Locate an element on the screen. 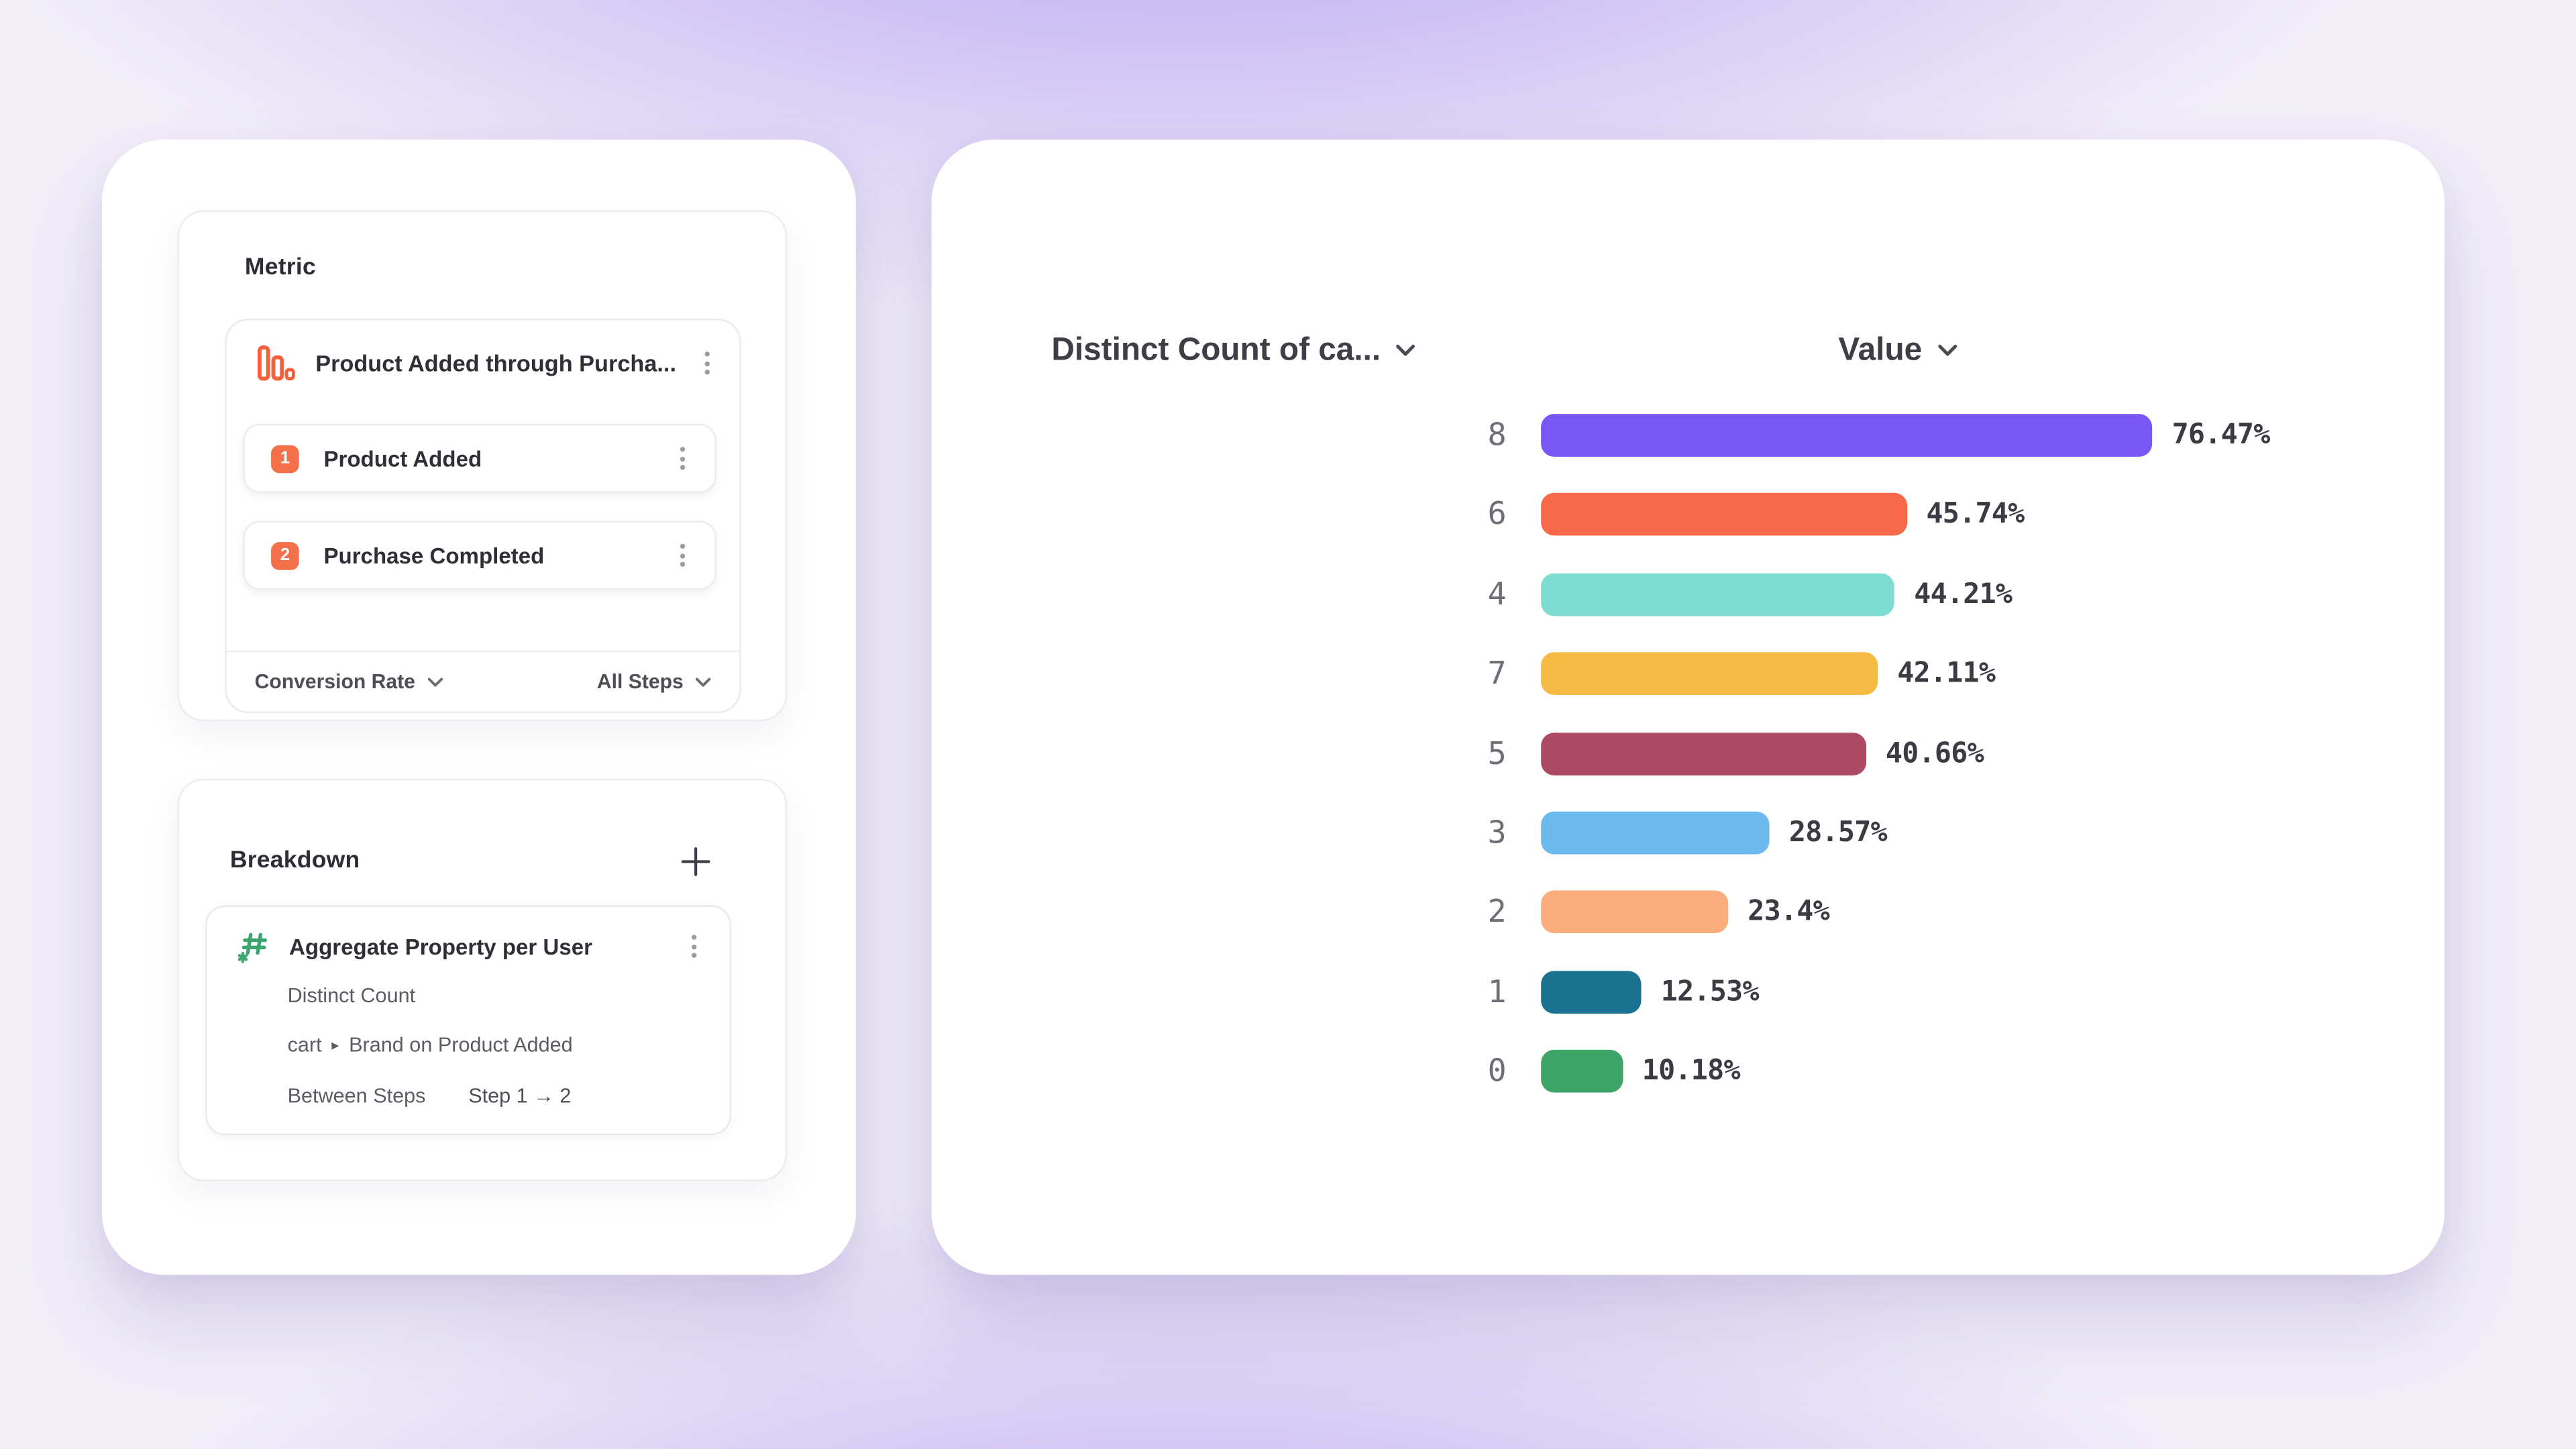 Image resolution: width=2576 pixels, height=1449 pixels. add-breakdown-button is located at coordinates (695, 861).